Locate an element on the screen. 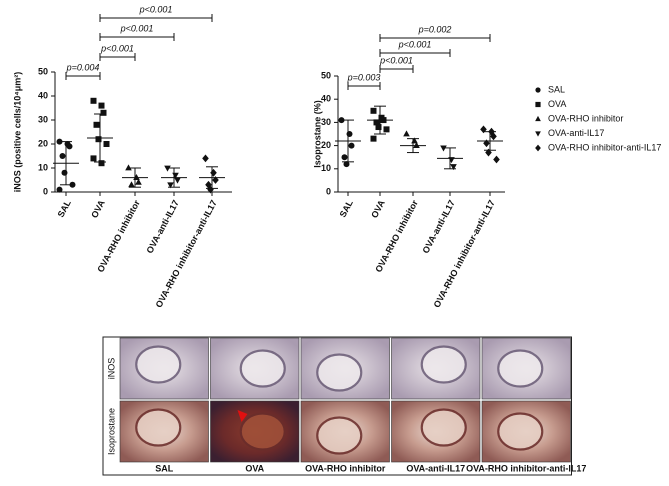  legend-label: OVA is located at coordinates (557, 104).